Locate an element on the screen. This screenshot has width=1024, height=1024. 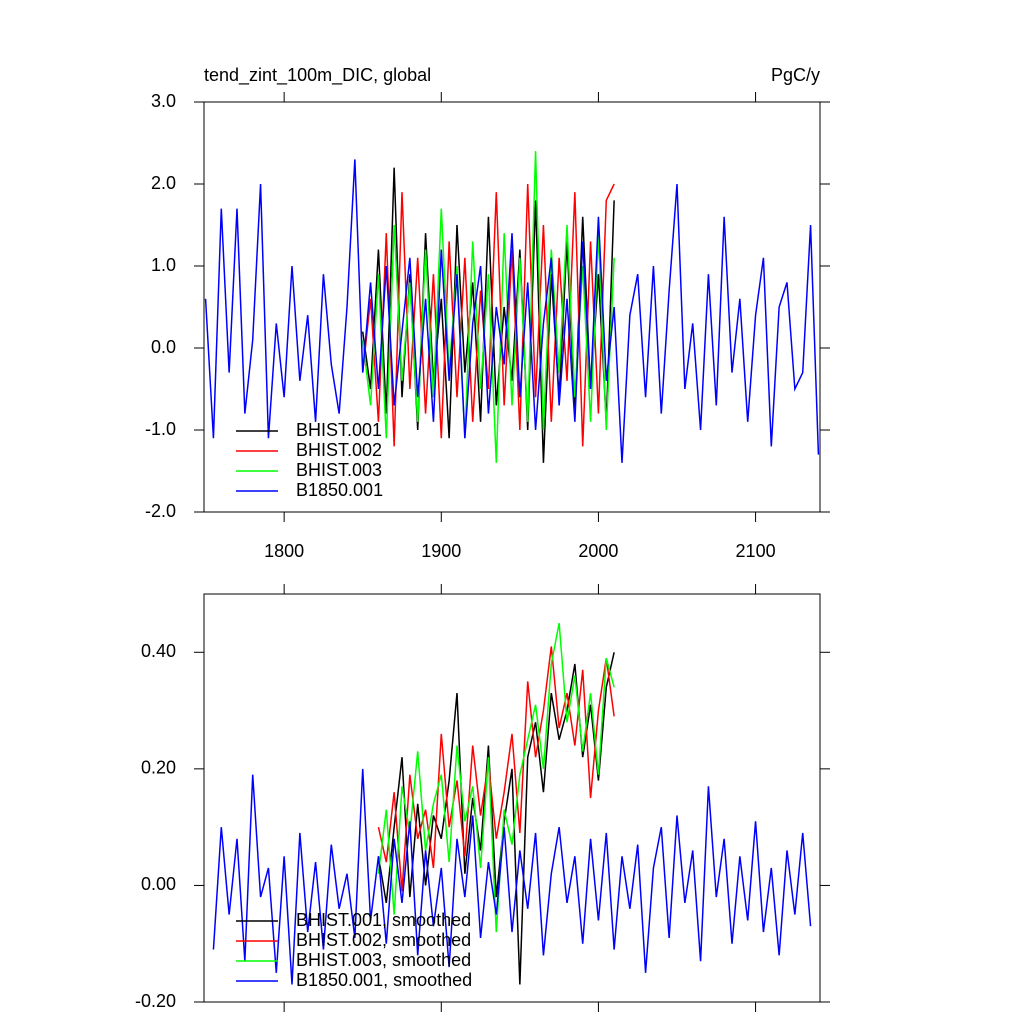
y-tick-label: -0.20 is located at coordinates (155, 1001).